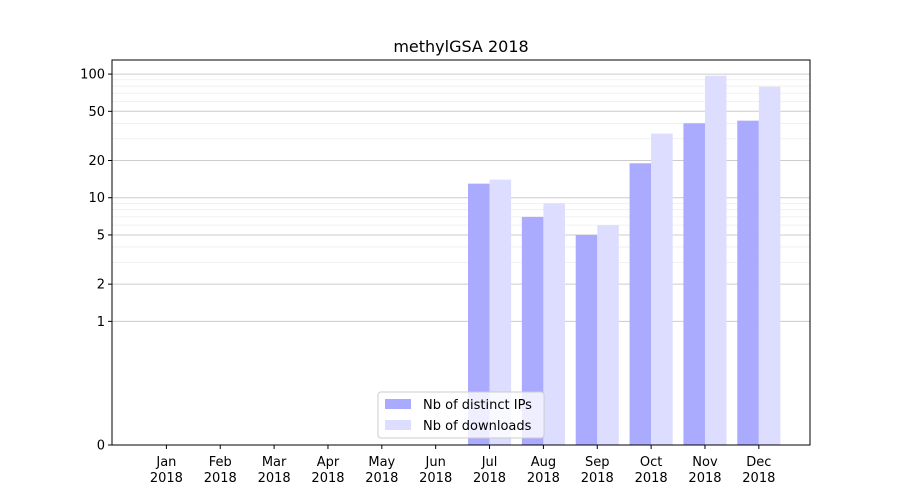 This screenshot has height=500, width=900. What do you see at coordinates (651, 470) in the screenshot?
I see `x-tick-label: Oct 2018` at bounding box center [651, 470].